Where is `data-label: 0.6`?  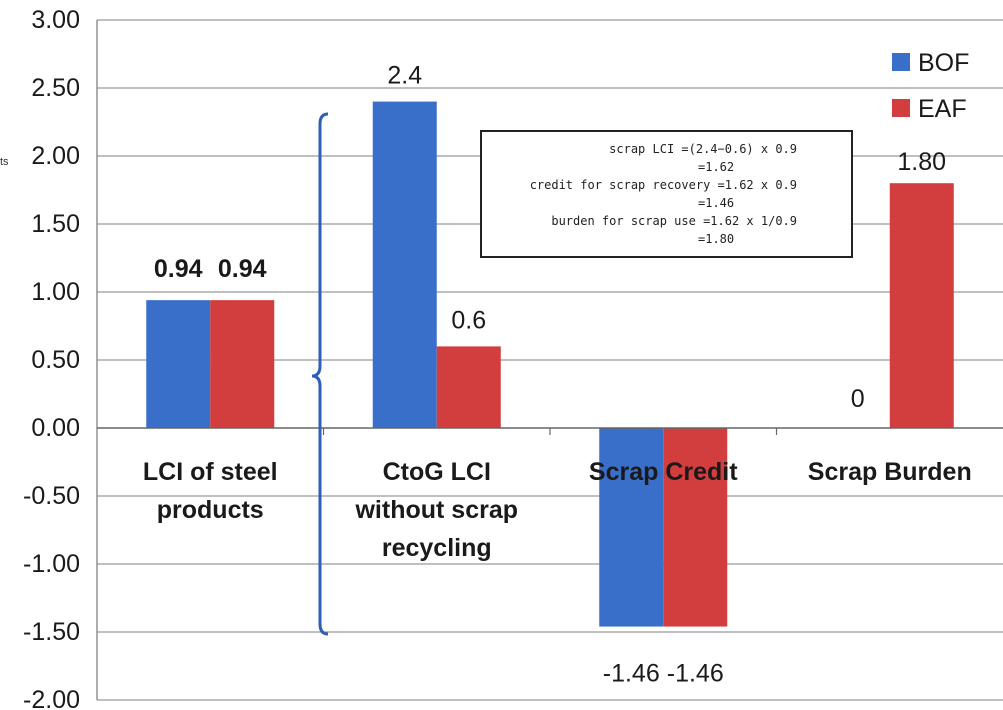 data-label: 0.6 is located at coordinates (468, 320).